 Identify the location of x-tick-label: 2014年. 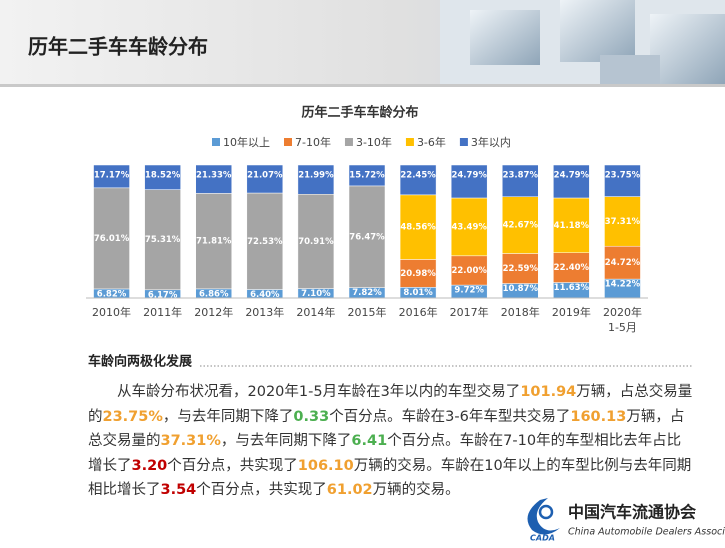
(315, 312).